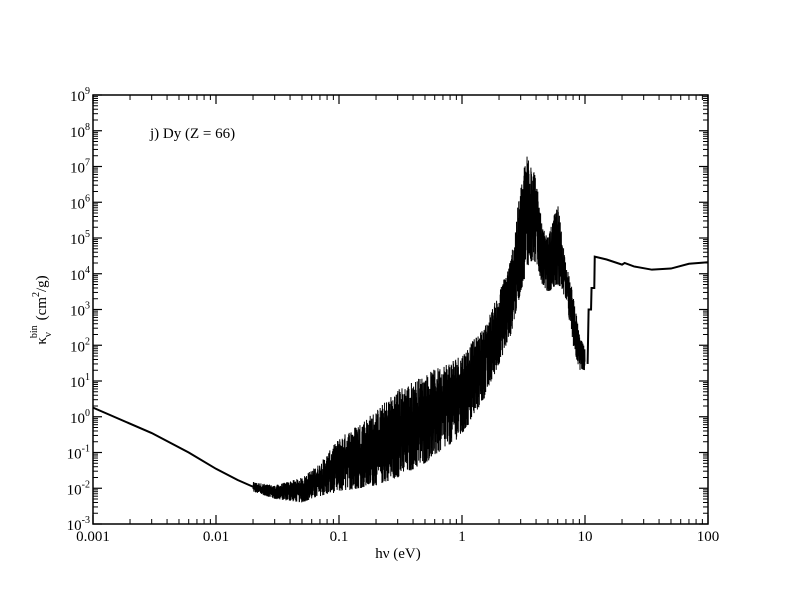 Image resolution: width=797 pixels, height=616 pixels. What do you see at coordinates (36, 294) in the screenshot?
I see `y-label-unit-sup: 2` at bounding box center [36, 294].